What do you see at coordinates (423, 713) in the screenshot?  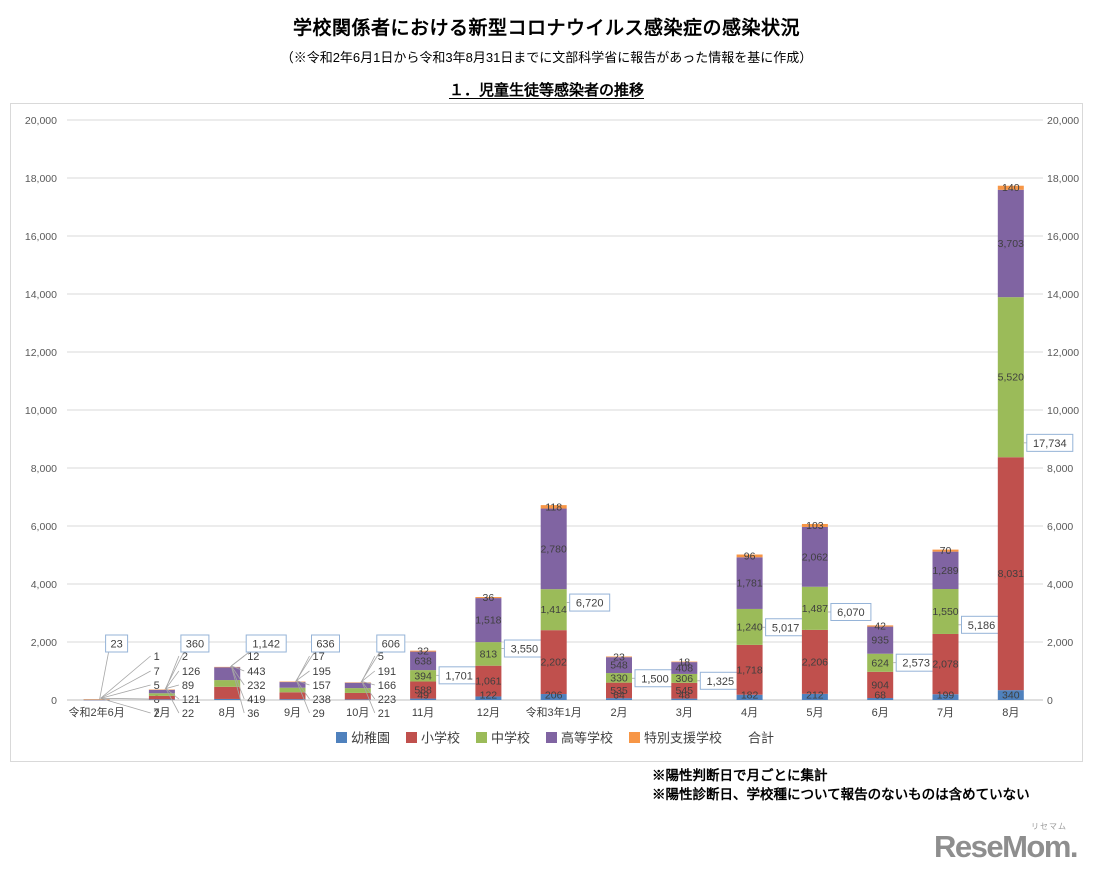 I see `x-axis-label: 11月` at bounding box center [423, 713].